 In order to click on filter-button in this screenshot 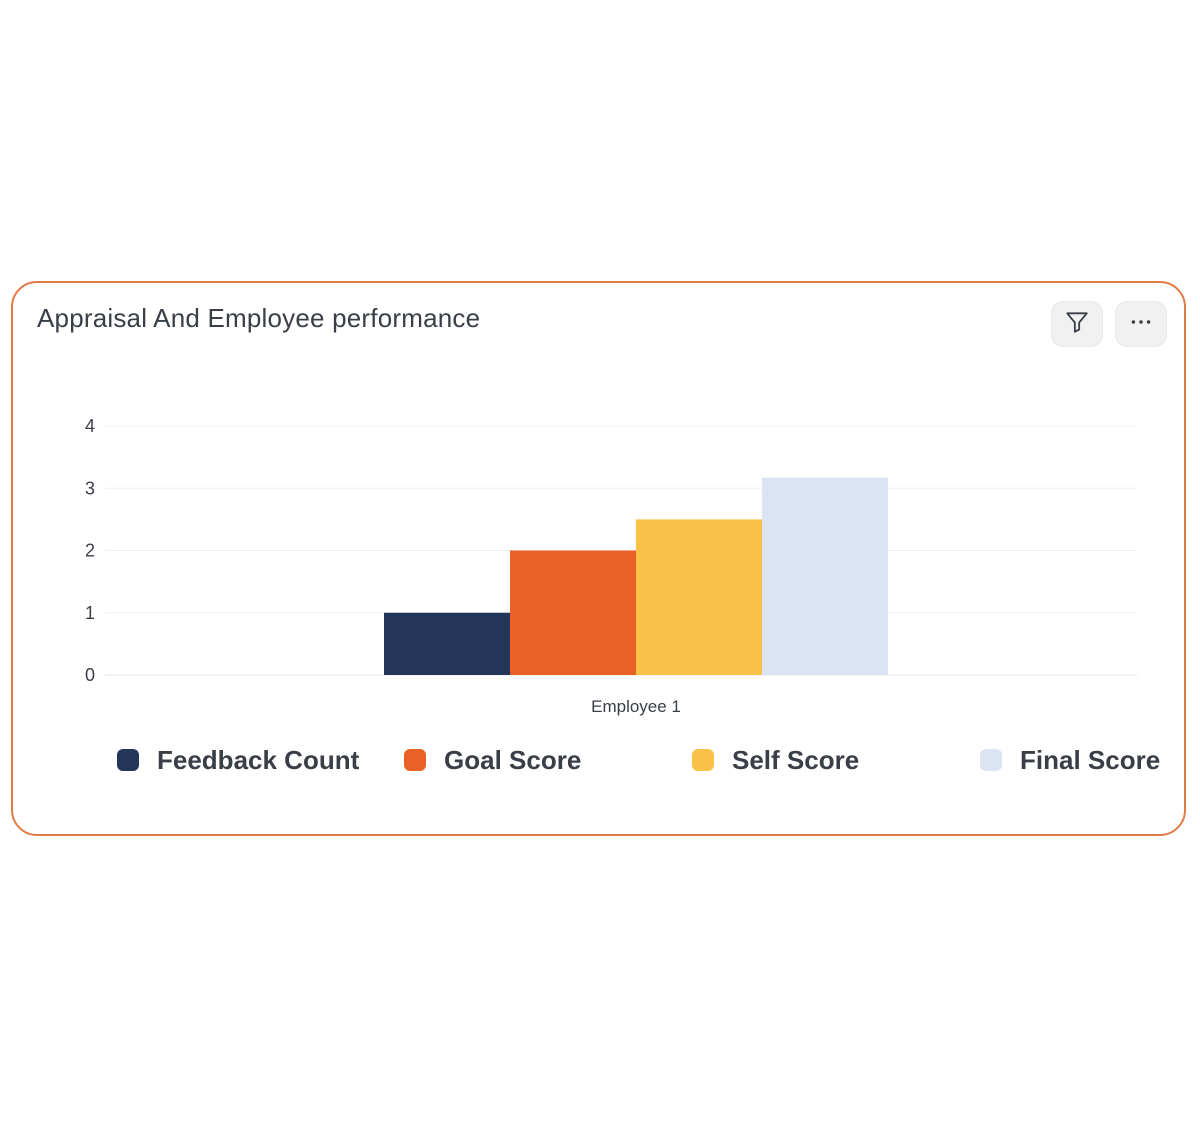, I will do `click(1077, 324)`.